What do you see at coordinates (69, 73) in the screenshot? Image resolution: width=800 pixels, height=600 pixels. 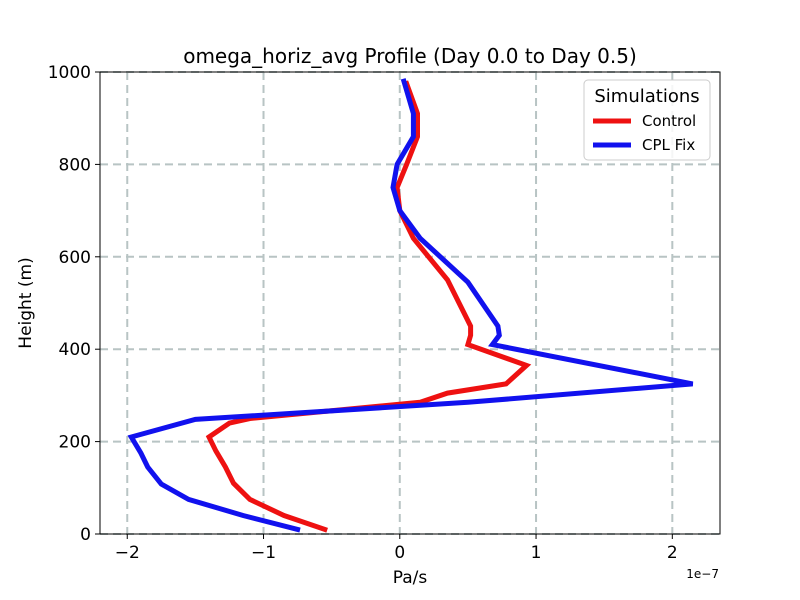 I see `y-tick-label: 1000` at bounding box center [69, 73].